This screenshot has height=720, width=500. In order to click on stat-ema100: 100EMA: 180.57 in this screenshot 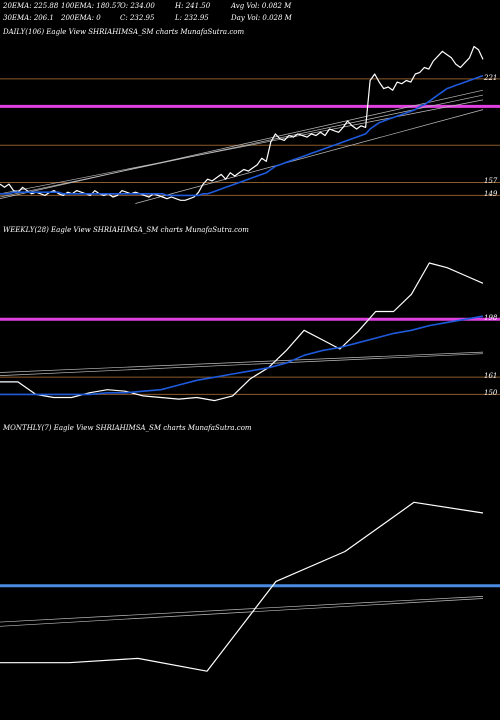, I will do `click(91, 6)`.